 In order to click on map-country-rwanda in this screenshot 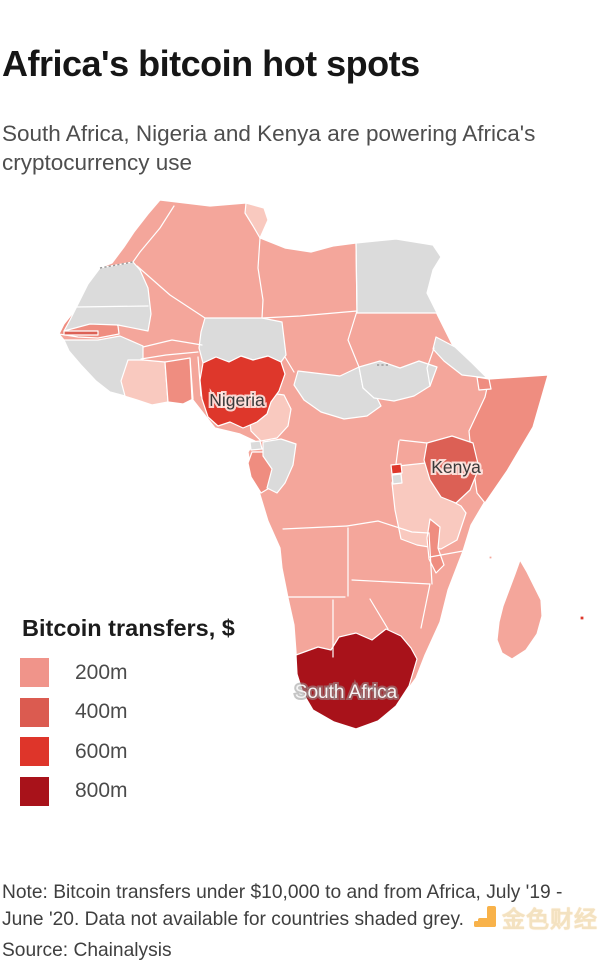, I will do `click(396, 469)`.